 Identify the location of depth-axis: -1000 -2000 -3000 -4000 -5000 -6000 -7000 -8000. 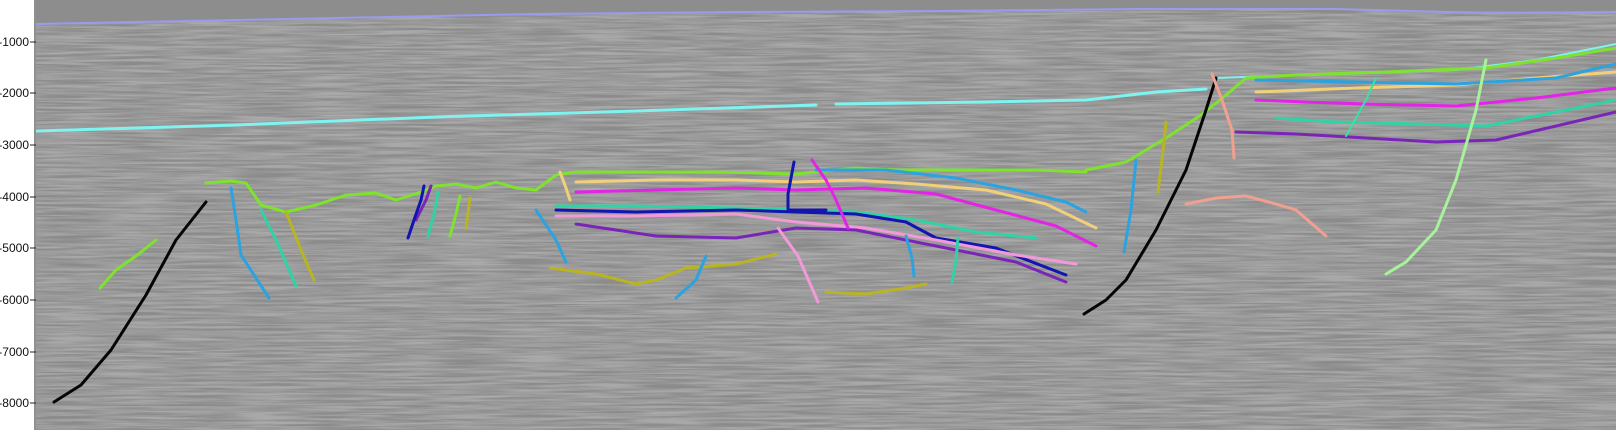
(18, 215).